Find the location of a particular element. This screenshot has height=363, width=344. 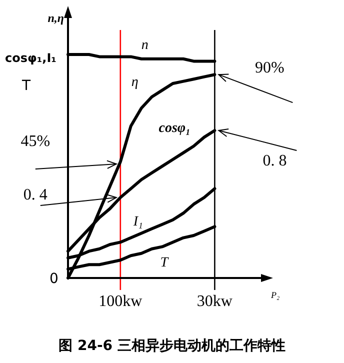

text: 0 is located at coordinates (54, 279).